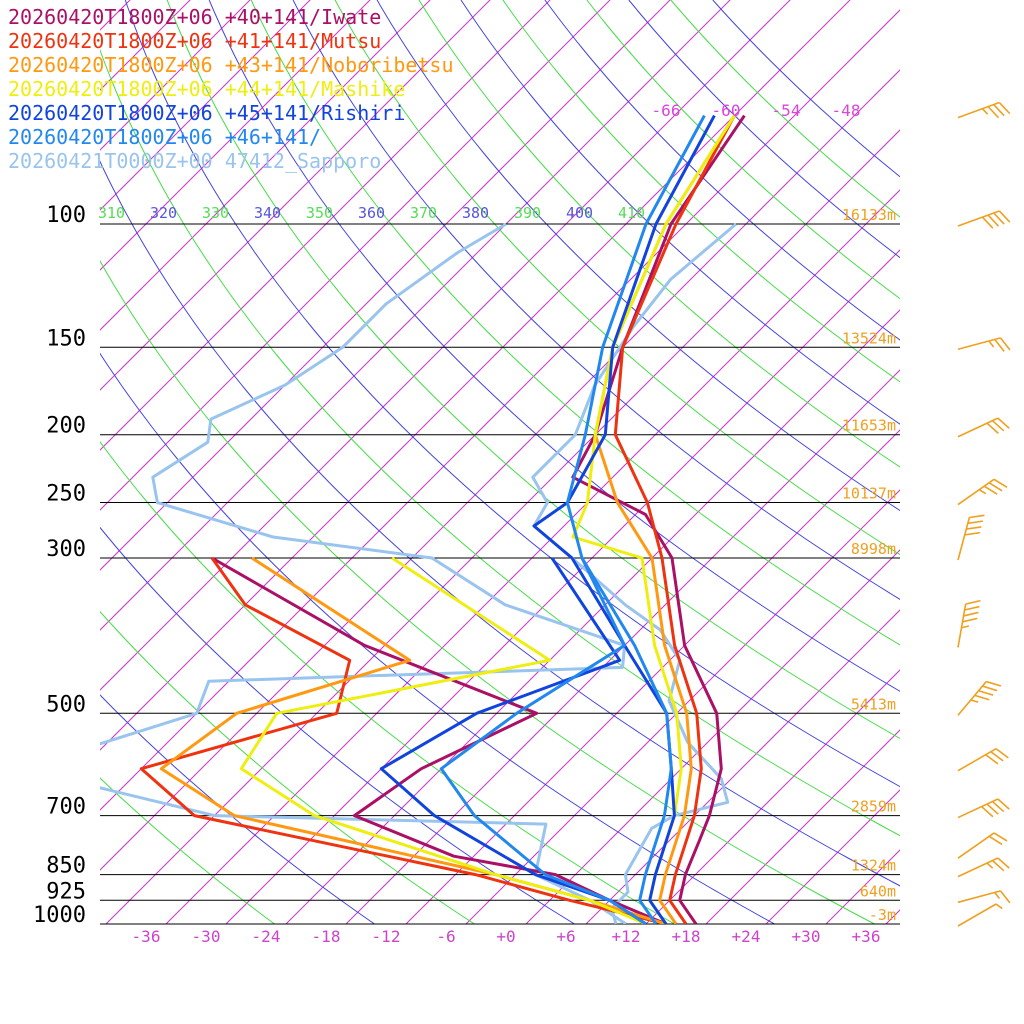 The width and height of the screenshot is (1024, 1024). Describe the element at coordinates (66, 704) in the screenshot. I see `pressure-label: 500` at that location.